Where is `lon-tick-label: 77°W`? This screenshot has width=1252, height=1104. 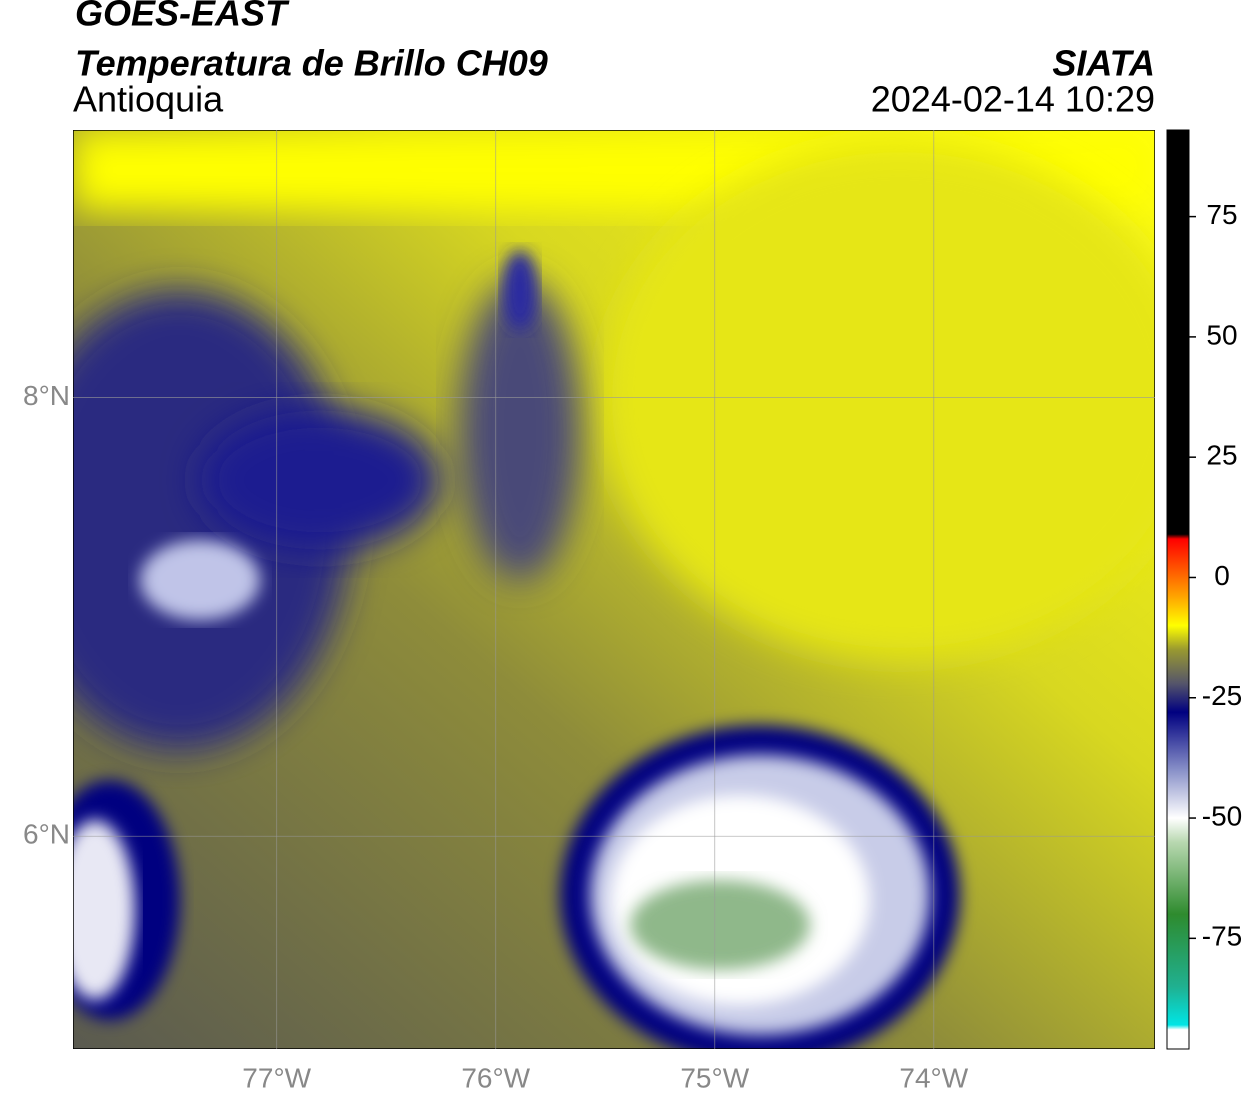
lon-tick-label: 77°W is located at coordinates (276, 1077).